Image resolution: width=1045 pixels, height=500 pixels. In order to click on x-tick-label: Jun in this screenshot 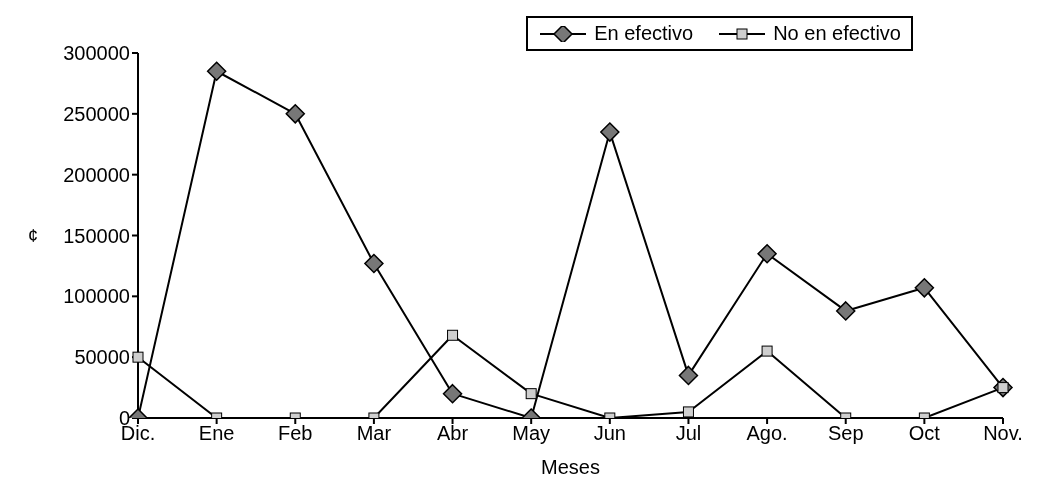, I will do `click(609, 433)`.